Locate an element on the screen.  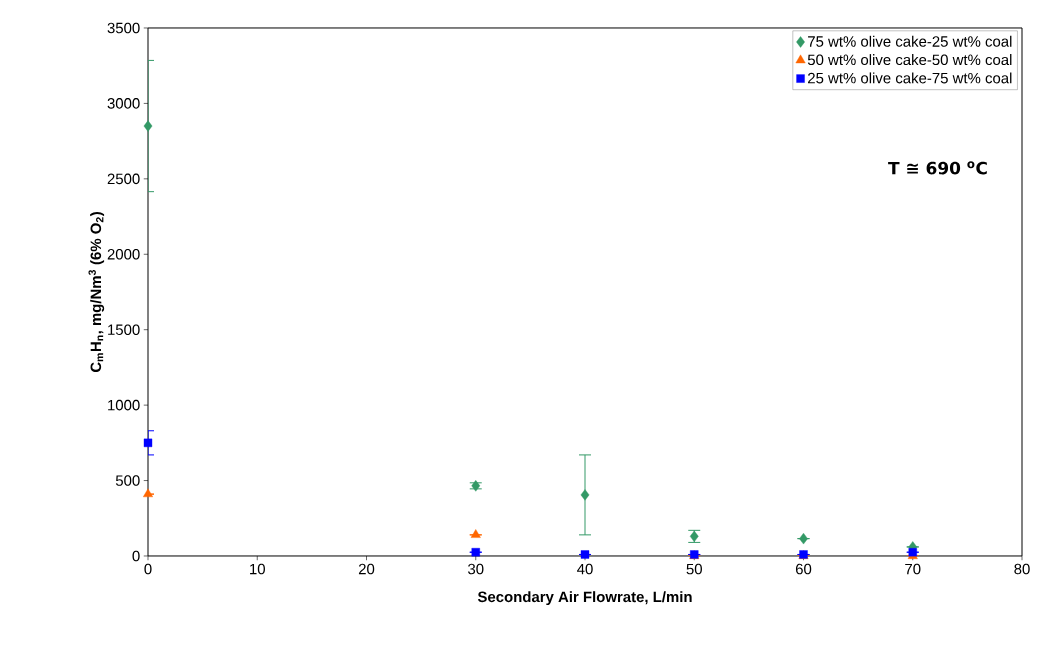
x-tick-label: 70 is located at coordinates (913, 569).